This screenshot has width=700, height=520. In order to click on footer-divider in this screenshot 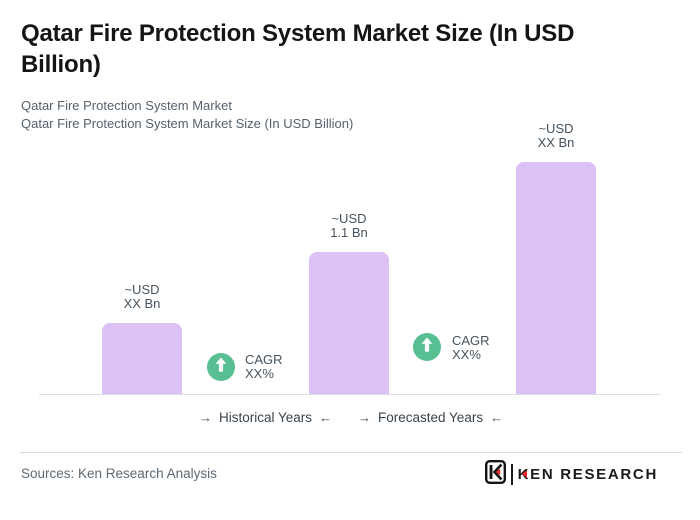, I will do `click(351, 452)`.